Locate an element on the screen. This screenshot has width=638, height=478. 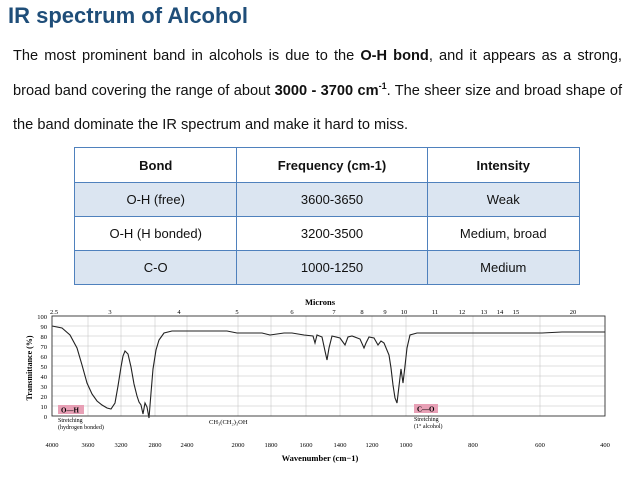
micron-tick-label: 9 is located at coordinates (384, 312).